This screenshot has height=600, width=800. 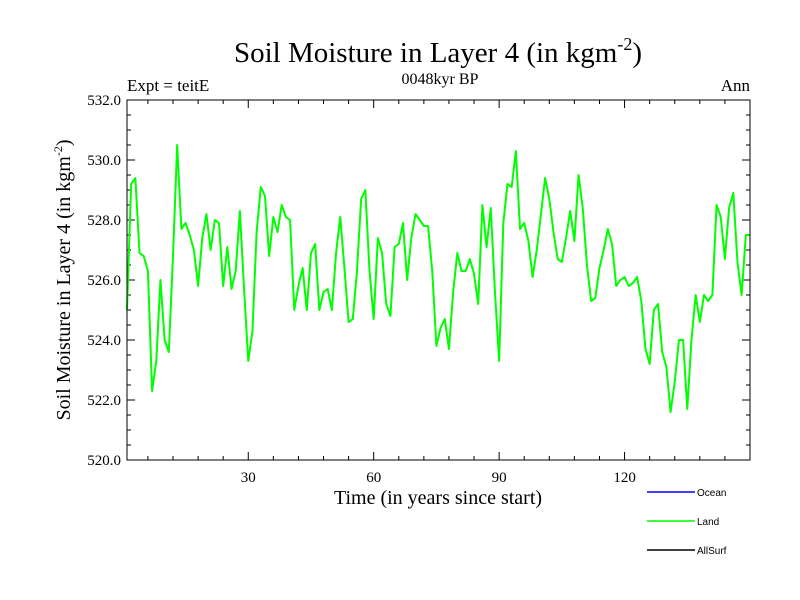 I want to click on y-axis-label: Soil Moisture in Layer 4 (in kgm-2), so click(x=63, y=279).